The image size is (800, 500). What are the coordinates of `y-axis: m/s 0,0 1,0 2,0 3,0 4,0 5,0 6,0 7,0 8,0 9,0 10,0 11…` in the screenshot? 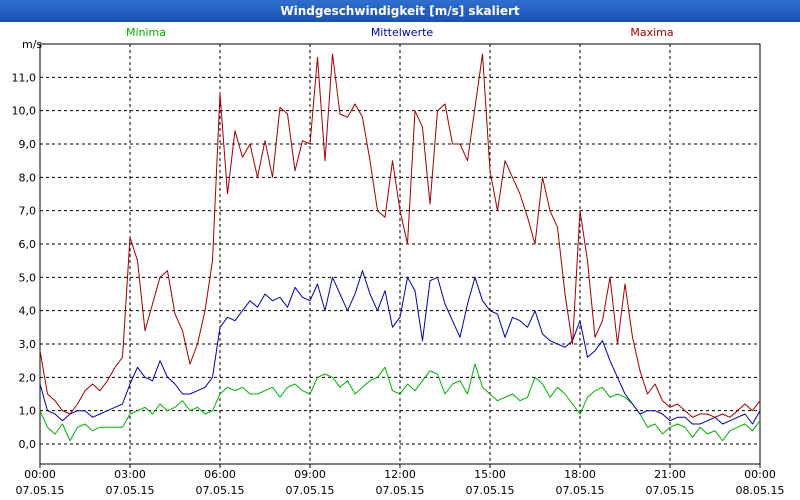 It's located at (27, 244).